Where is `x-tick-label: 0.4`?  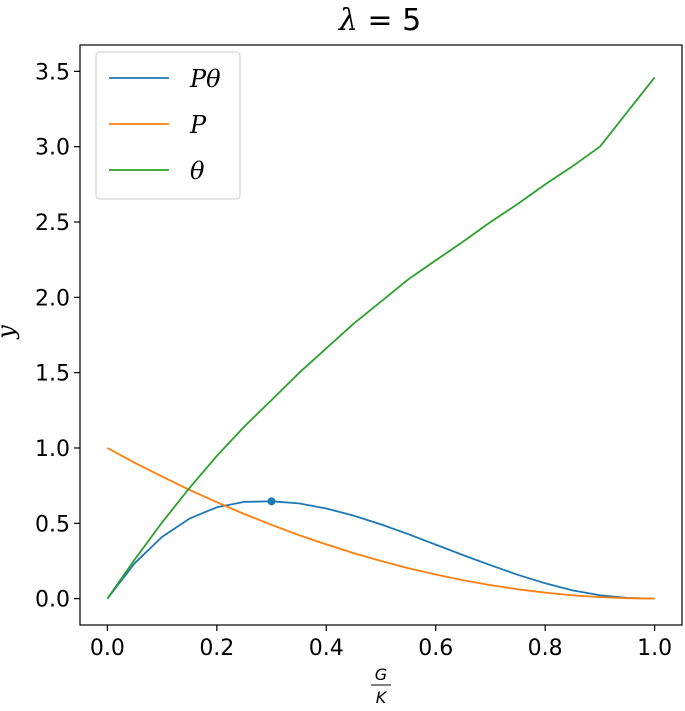 x-tick-label: 0.4 is located at coordinates (326, 648).